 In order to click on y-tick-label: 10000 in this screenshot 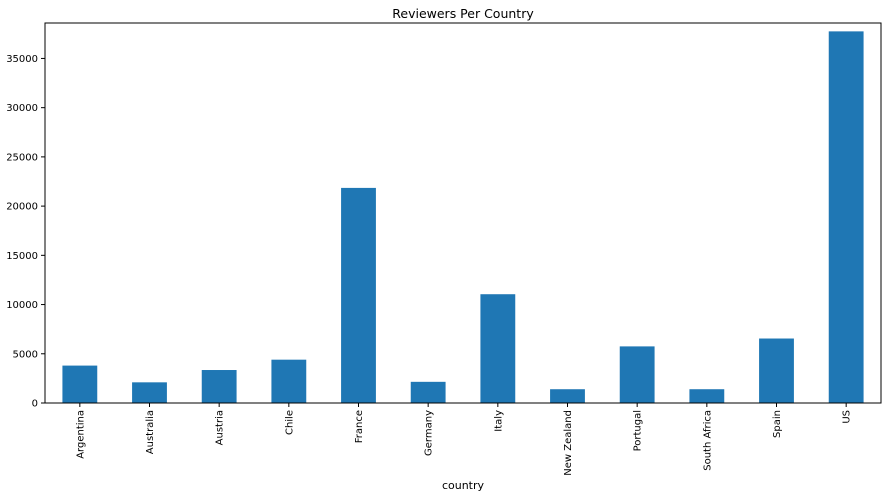, I will do `click(22, 305)`.